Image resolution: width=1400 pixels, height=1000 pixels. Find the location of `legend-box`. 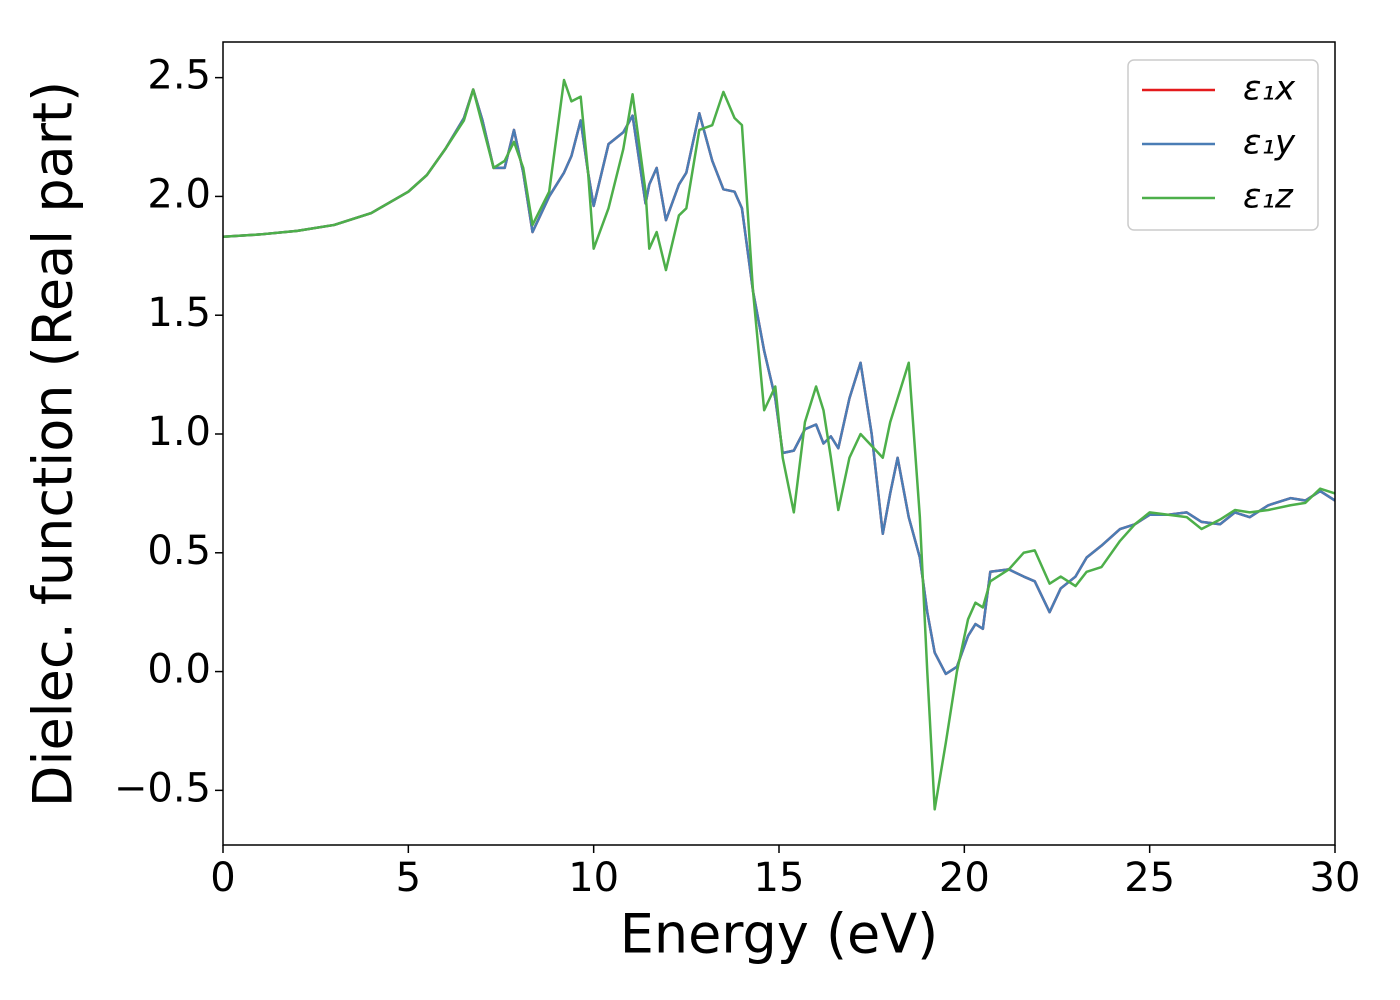

legend-box is located at coordinates (1223, 145).